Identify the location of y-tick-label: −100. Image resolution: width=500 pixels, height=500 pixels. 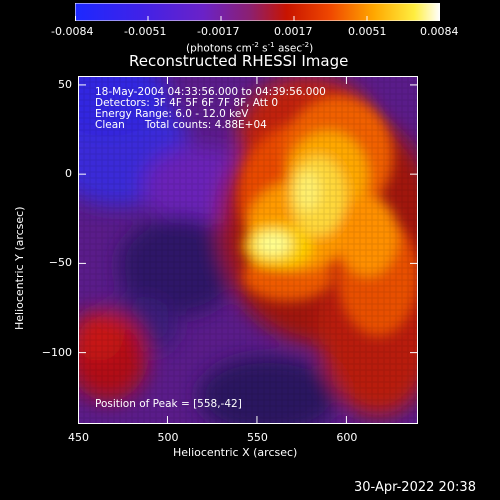
(56, 352).